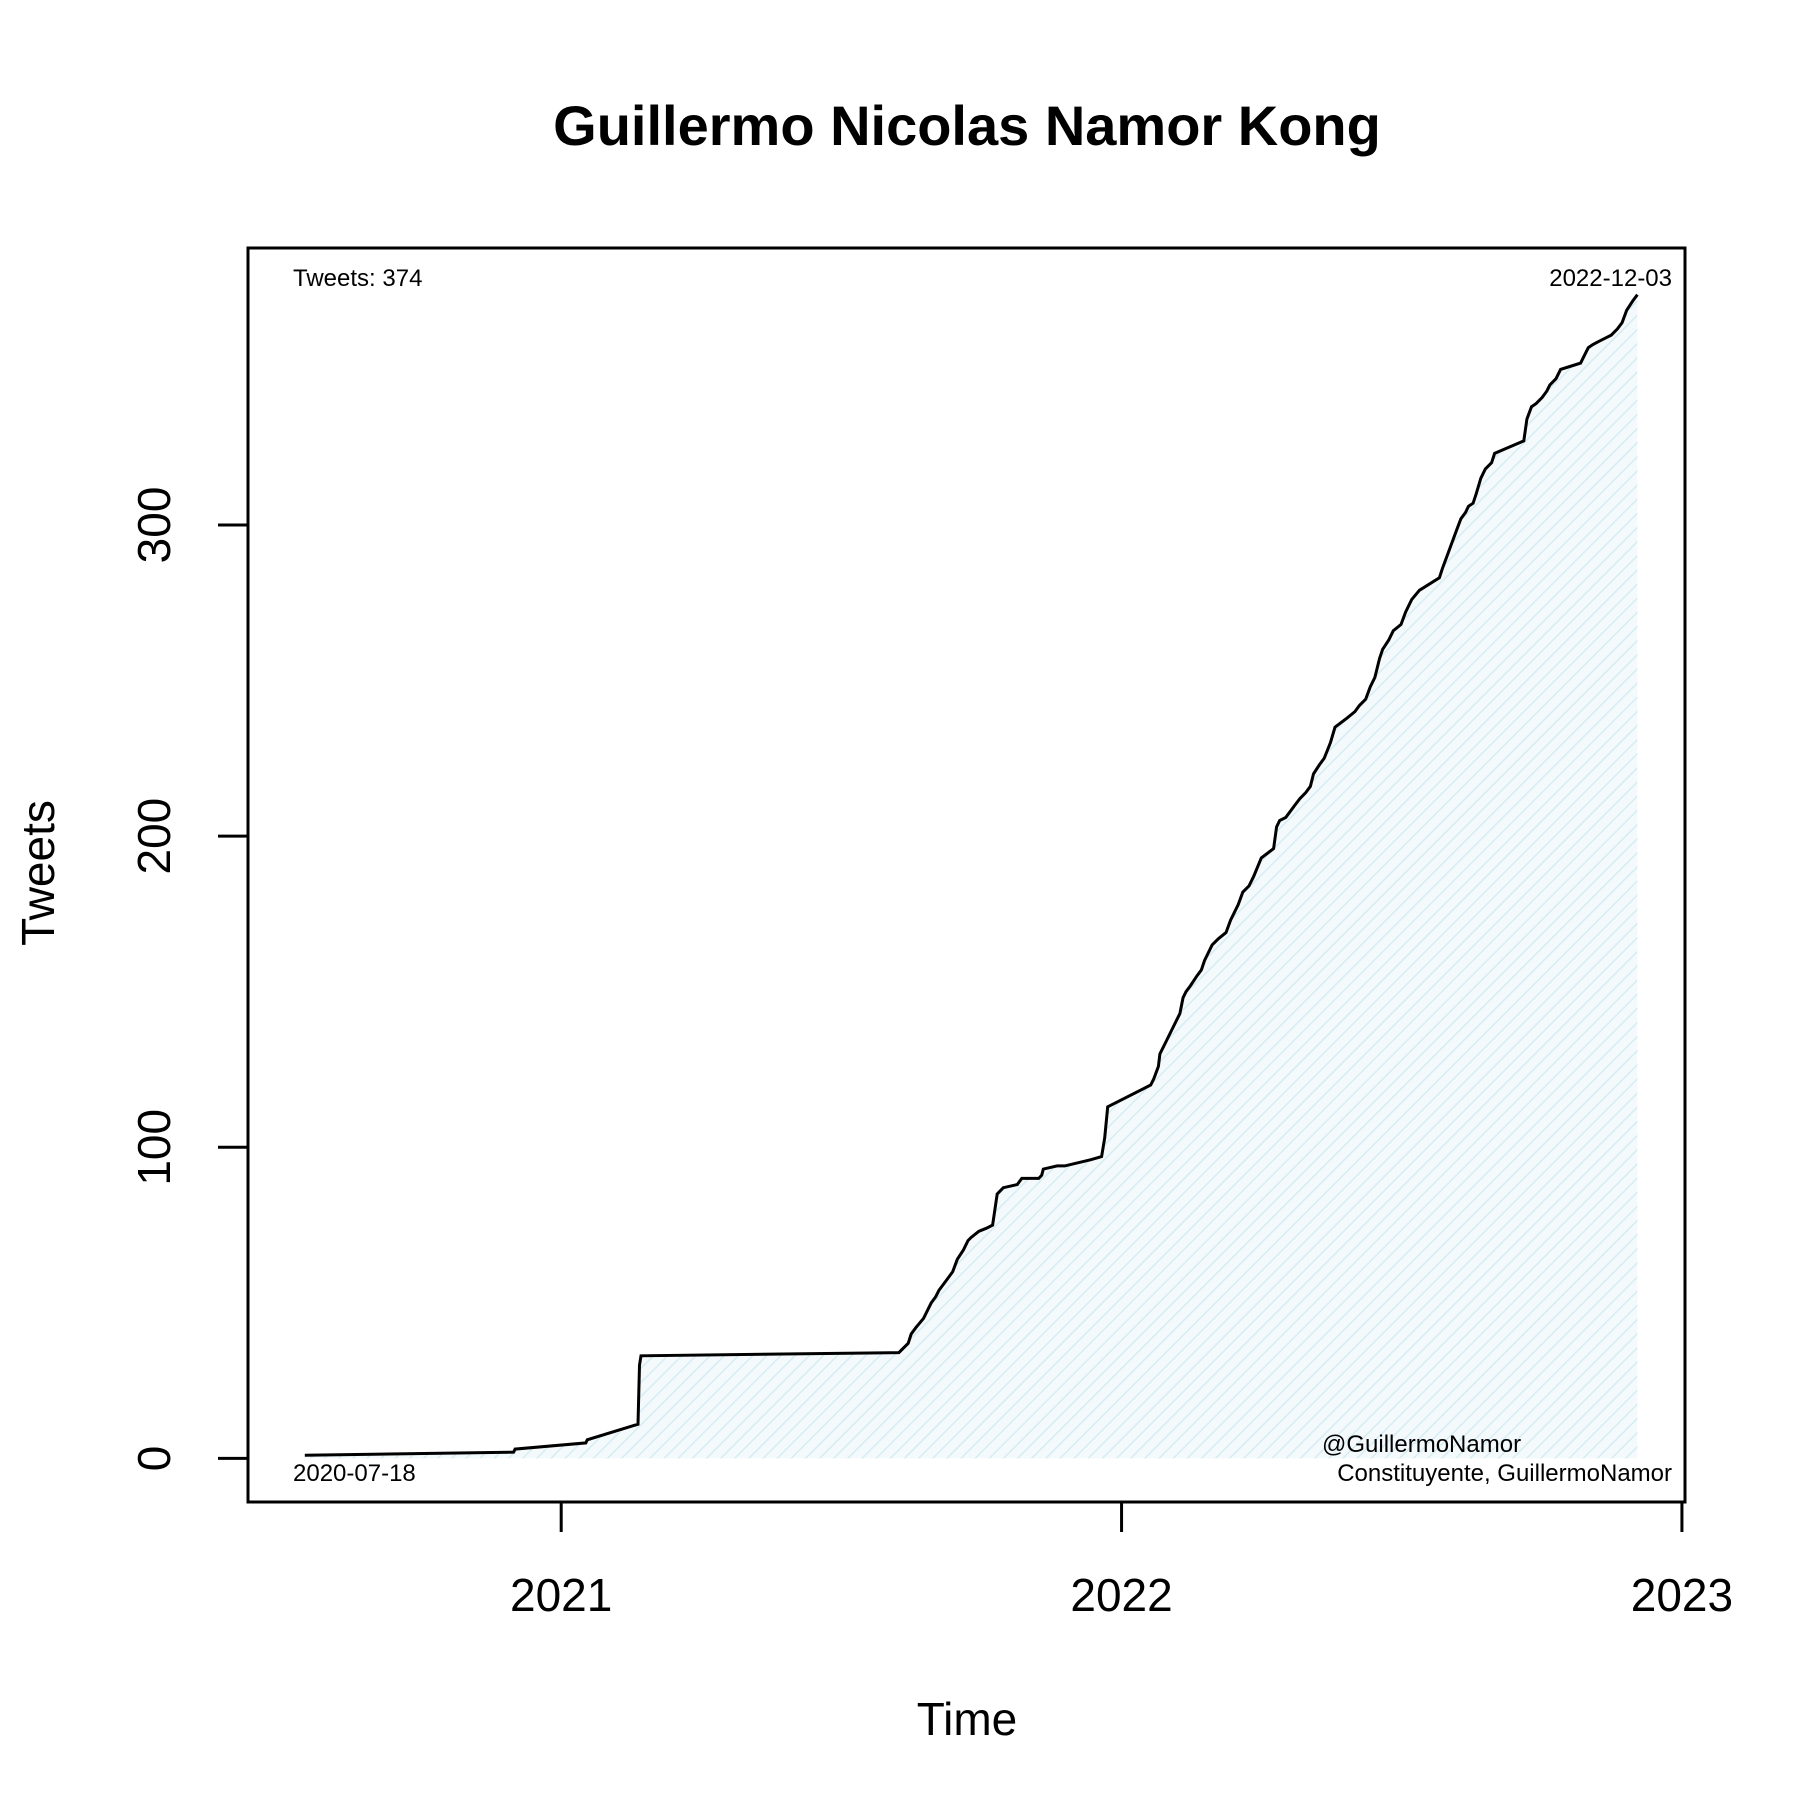 Image resolution: width=1800 pixels, height=1805 pixels. What do you see at coordinates (154, 836) in the screenshot?
I see `y-tick-label: 200` at bounding box center [154, 836].